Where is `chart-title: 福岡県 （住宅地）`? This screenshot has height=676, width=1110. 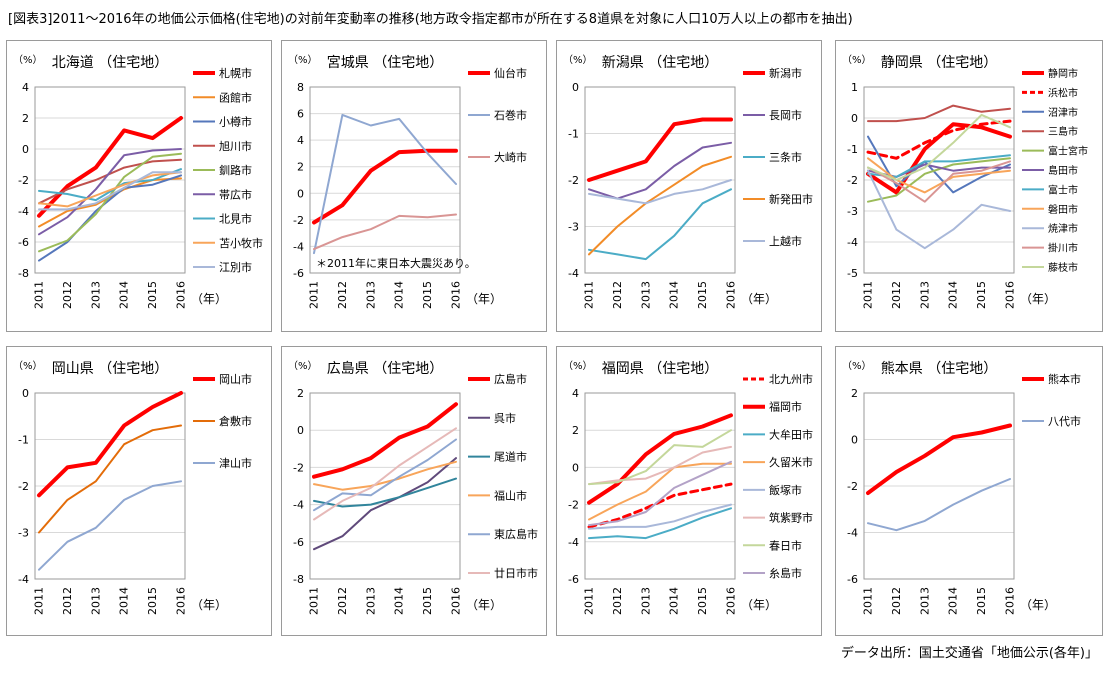 chart-title: 福岡県 （住宅地） is located at coordinates (660, 369).